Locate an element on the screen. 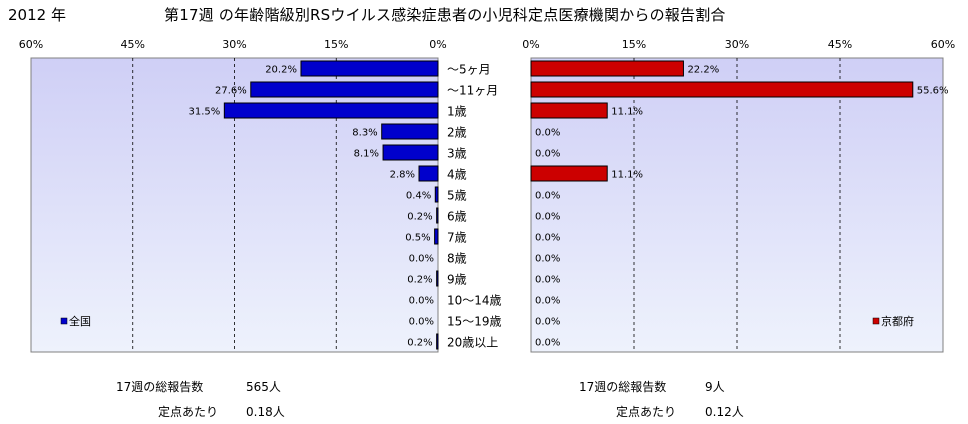 This screenshot has height=424, width=968. category-label: 15～19歳 is located at coordinates (474, 322).